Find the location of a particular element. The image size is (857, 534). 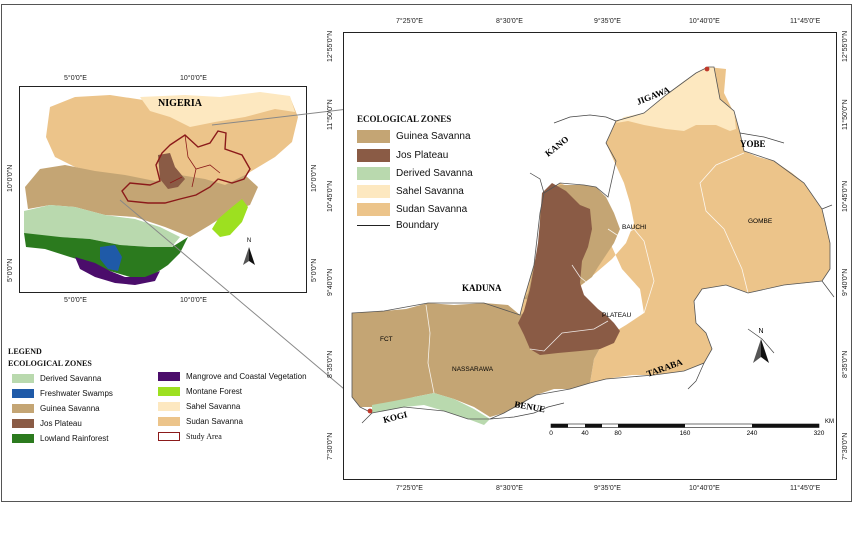

legend-label: Lowland Rainforest is located at coordinates (74, 438).